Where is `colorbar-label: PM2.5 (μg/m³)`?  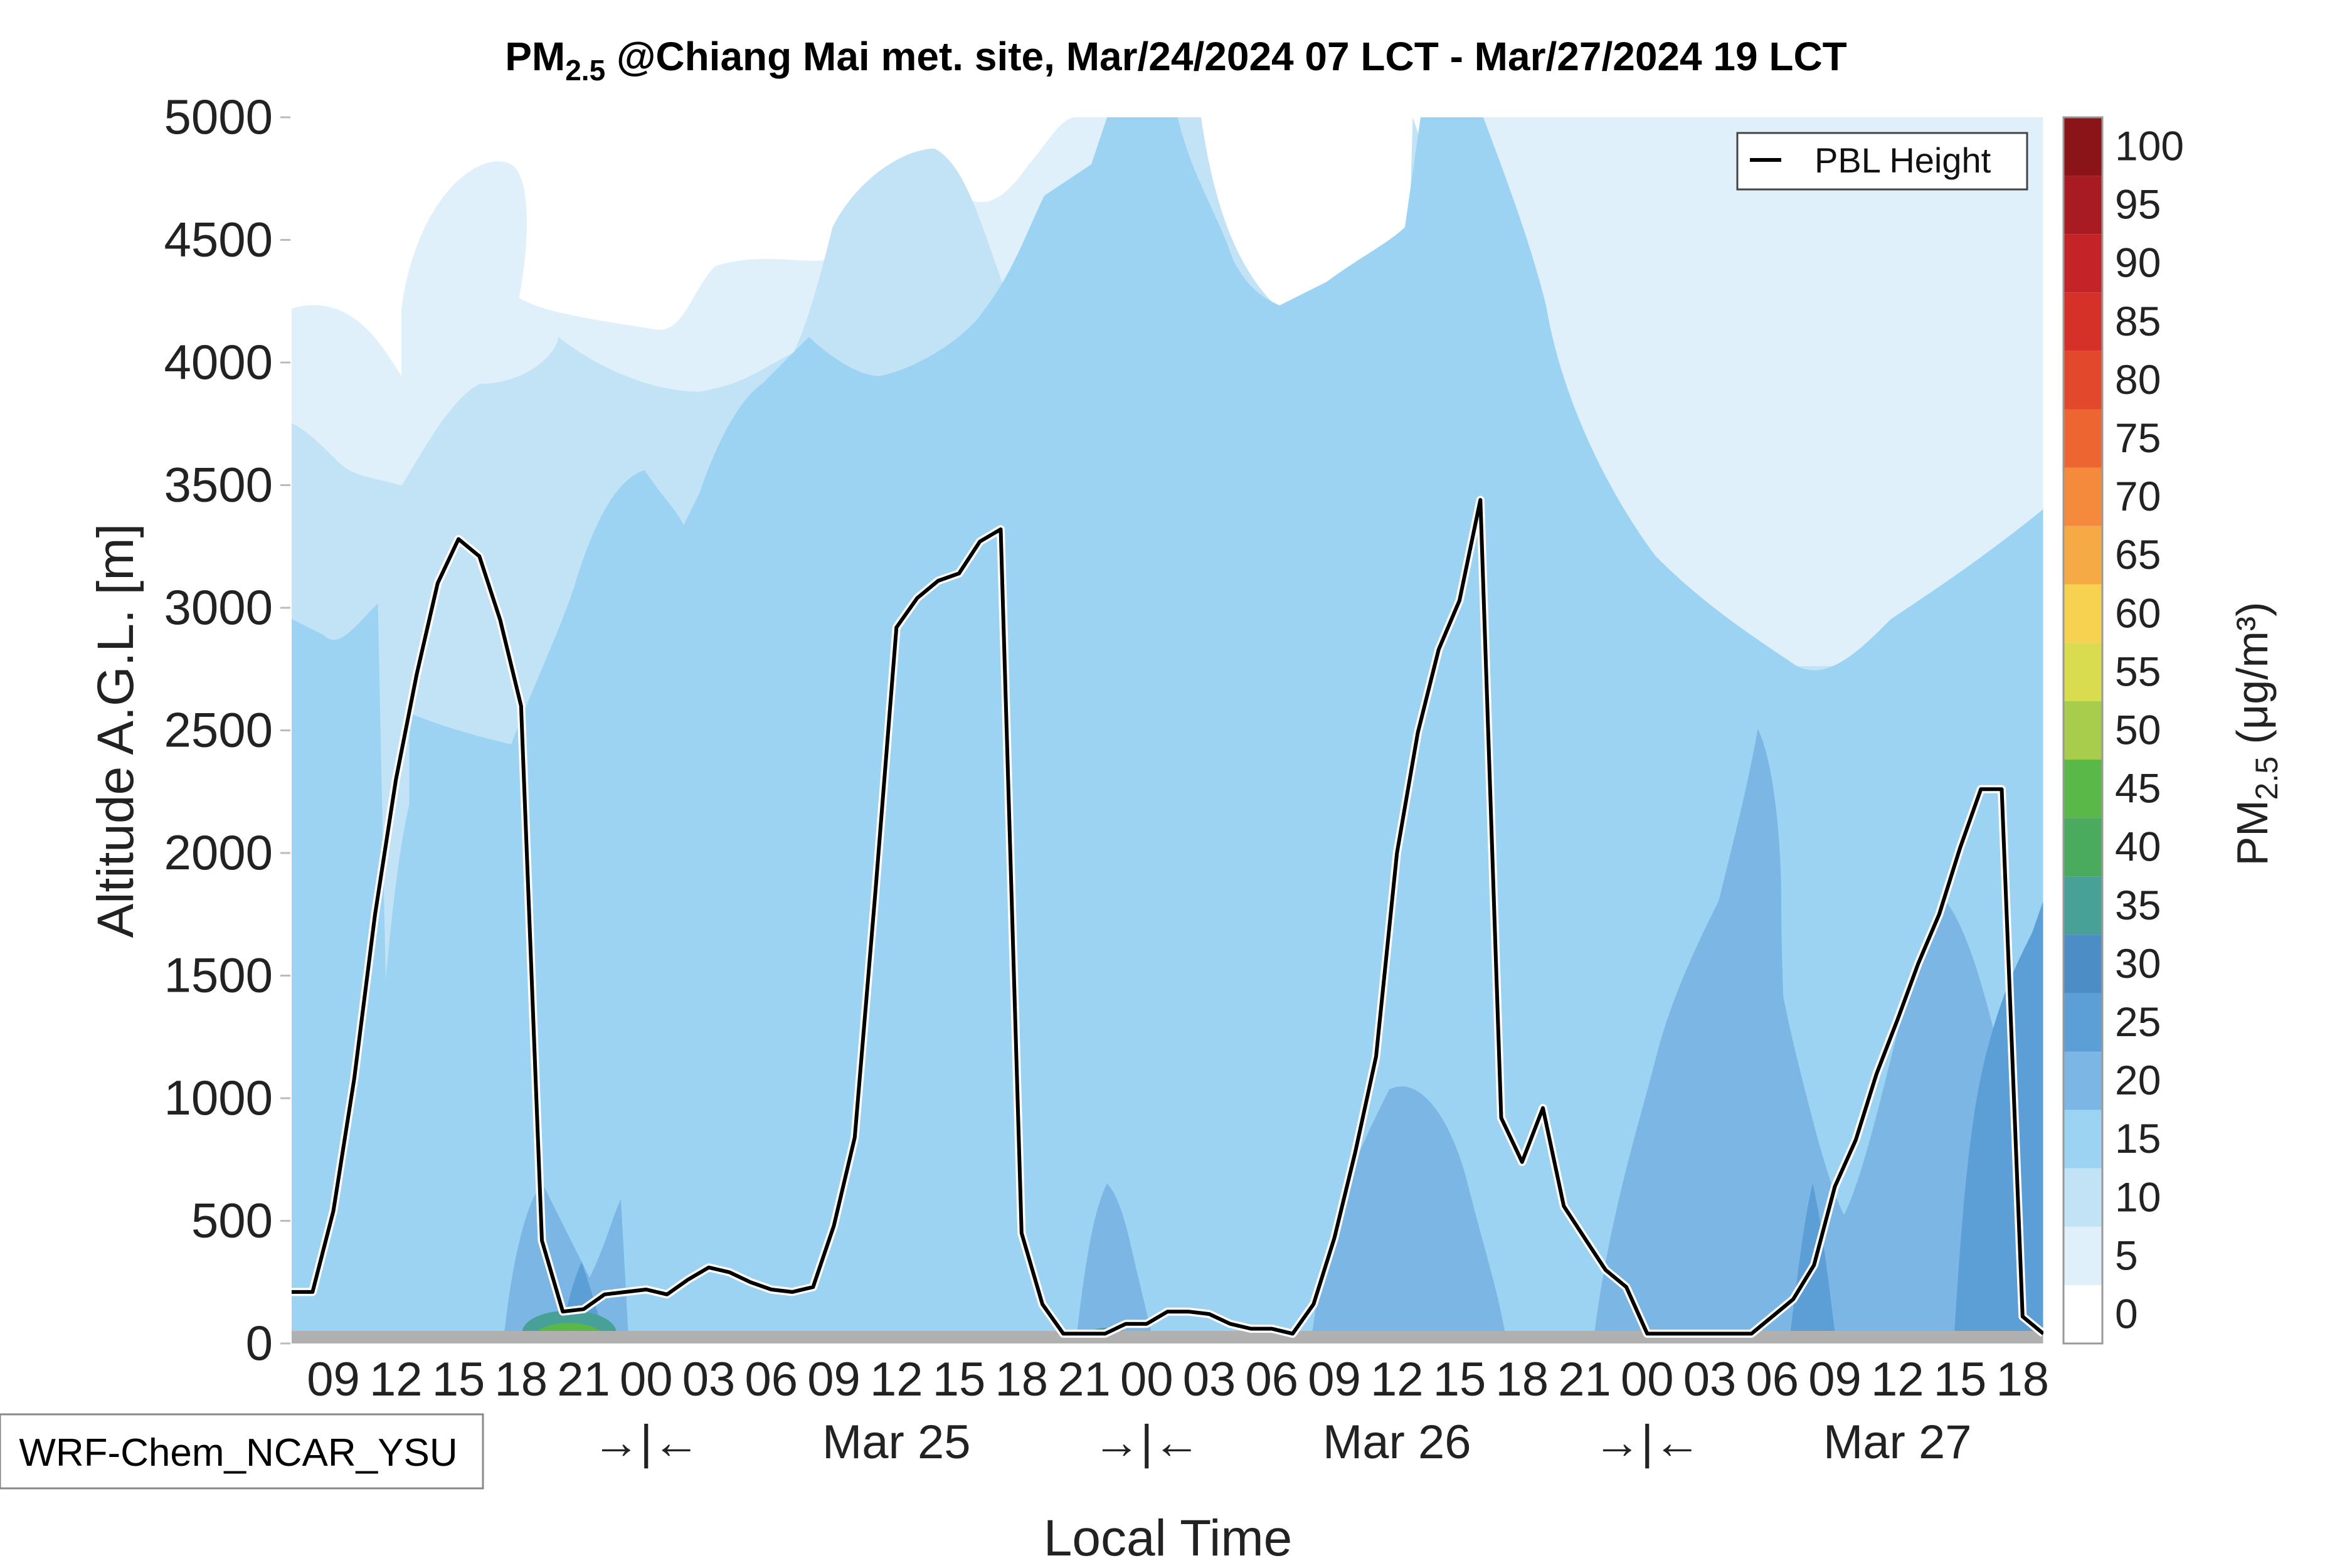 colorbar-label: PM2.5 (μg/m³) is located at coordinates (2256, 734).